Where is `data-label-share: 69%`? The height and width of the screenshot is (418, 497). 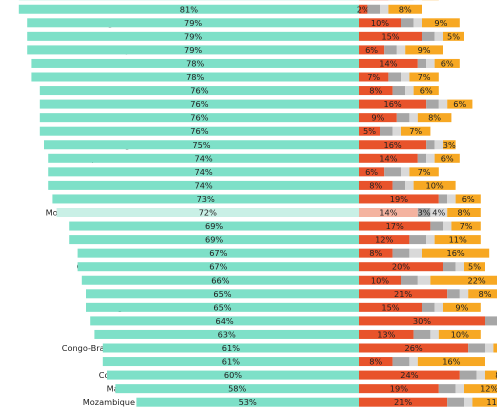 data-label-share: 69% is located at coordinates (214, 240).